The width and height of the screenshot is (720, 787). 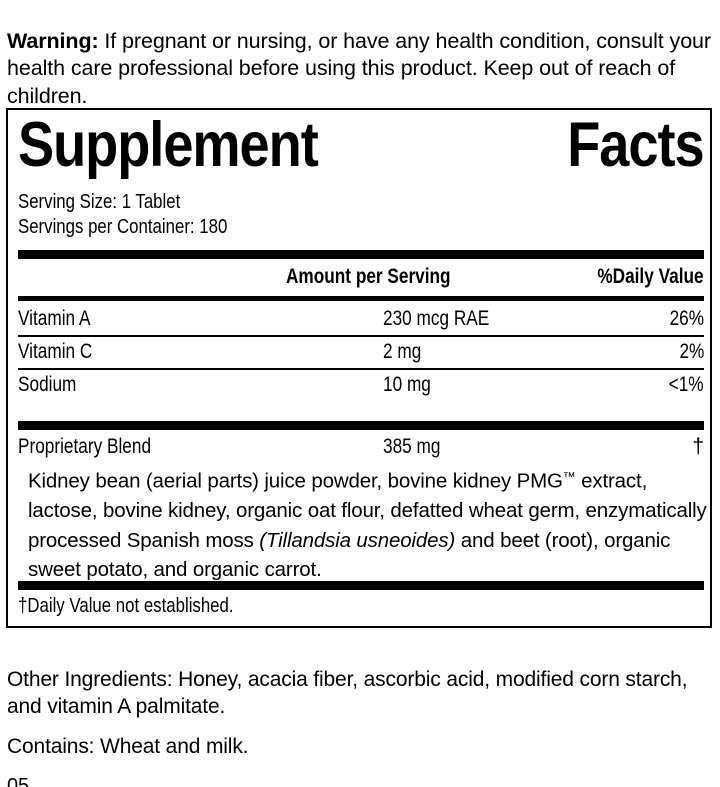 What do you see at coordinates (99, 201) in the screenshot?
I see `serving-size-text: Serving Size: 1 Tablet` at bounding box center [99, 201].